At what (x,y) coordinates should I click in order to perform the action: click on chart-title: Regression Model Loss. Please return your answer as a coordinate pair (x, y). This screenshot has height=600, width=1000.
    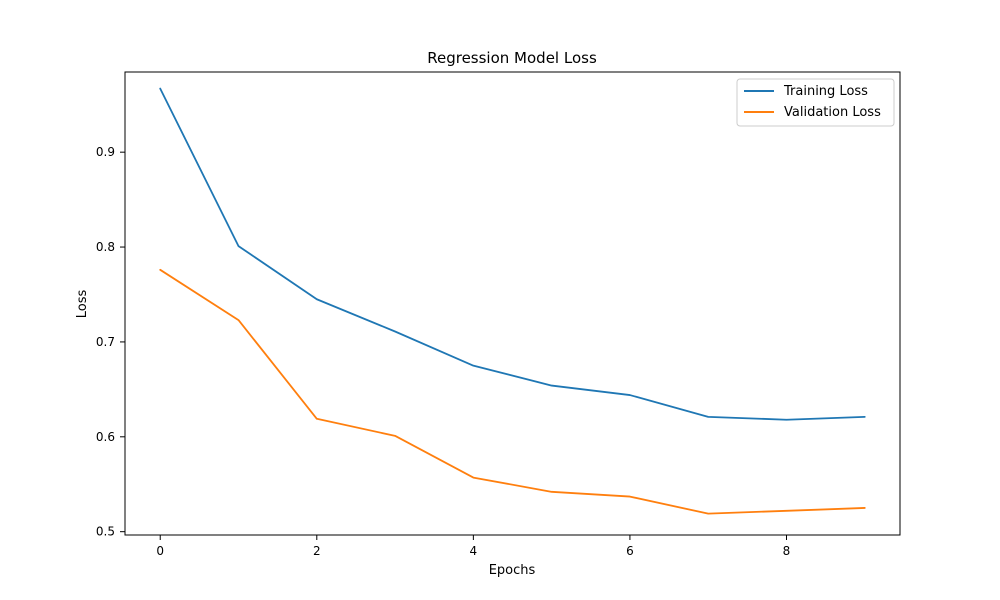
    Looking at the image, I should click on (512, 58).